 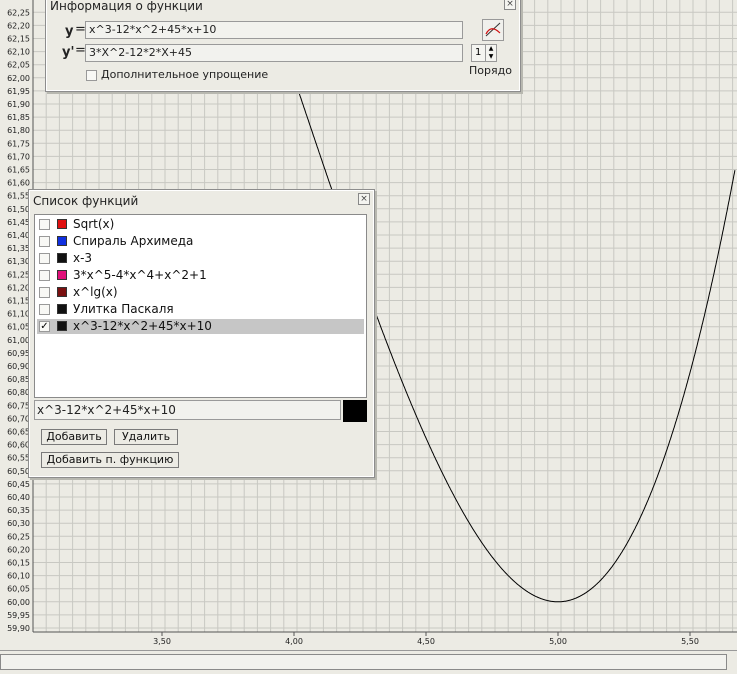 I want to click on y-tick-label: 62,20, so click(x=18, y=25).